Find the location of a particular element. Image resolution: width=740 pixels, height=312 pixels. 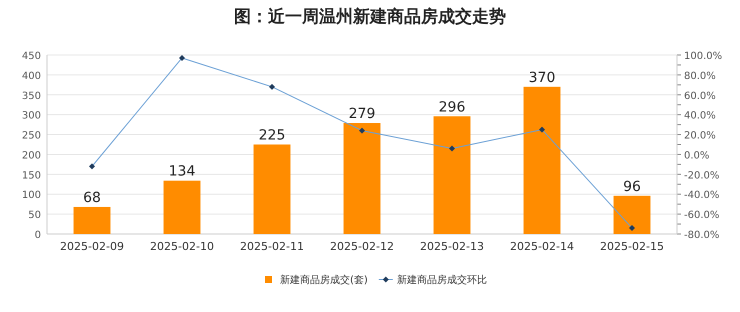

y2-tick-label: 0.0% is located at coordinates (697, 156).